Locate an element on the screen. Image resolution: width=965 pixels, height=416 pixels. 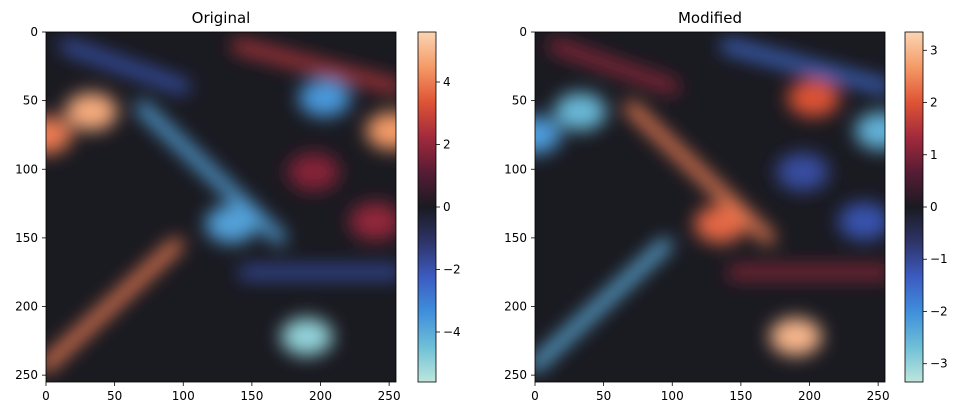
colorbar-tick-label: 4 is located at coordinates (447, 82).